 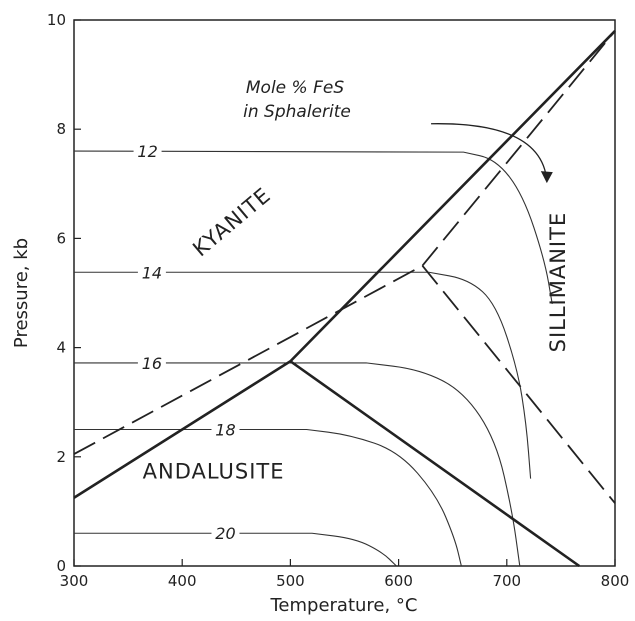 What do you see at coordinates (546, 177) in the screenshot?
I see `annotation-arrow-head` at bounding box center [546, 177].